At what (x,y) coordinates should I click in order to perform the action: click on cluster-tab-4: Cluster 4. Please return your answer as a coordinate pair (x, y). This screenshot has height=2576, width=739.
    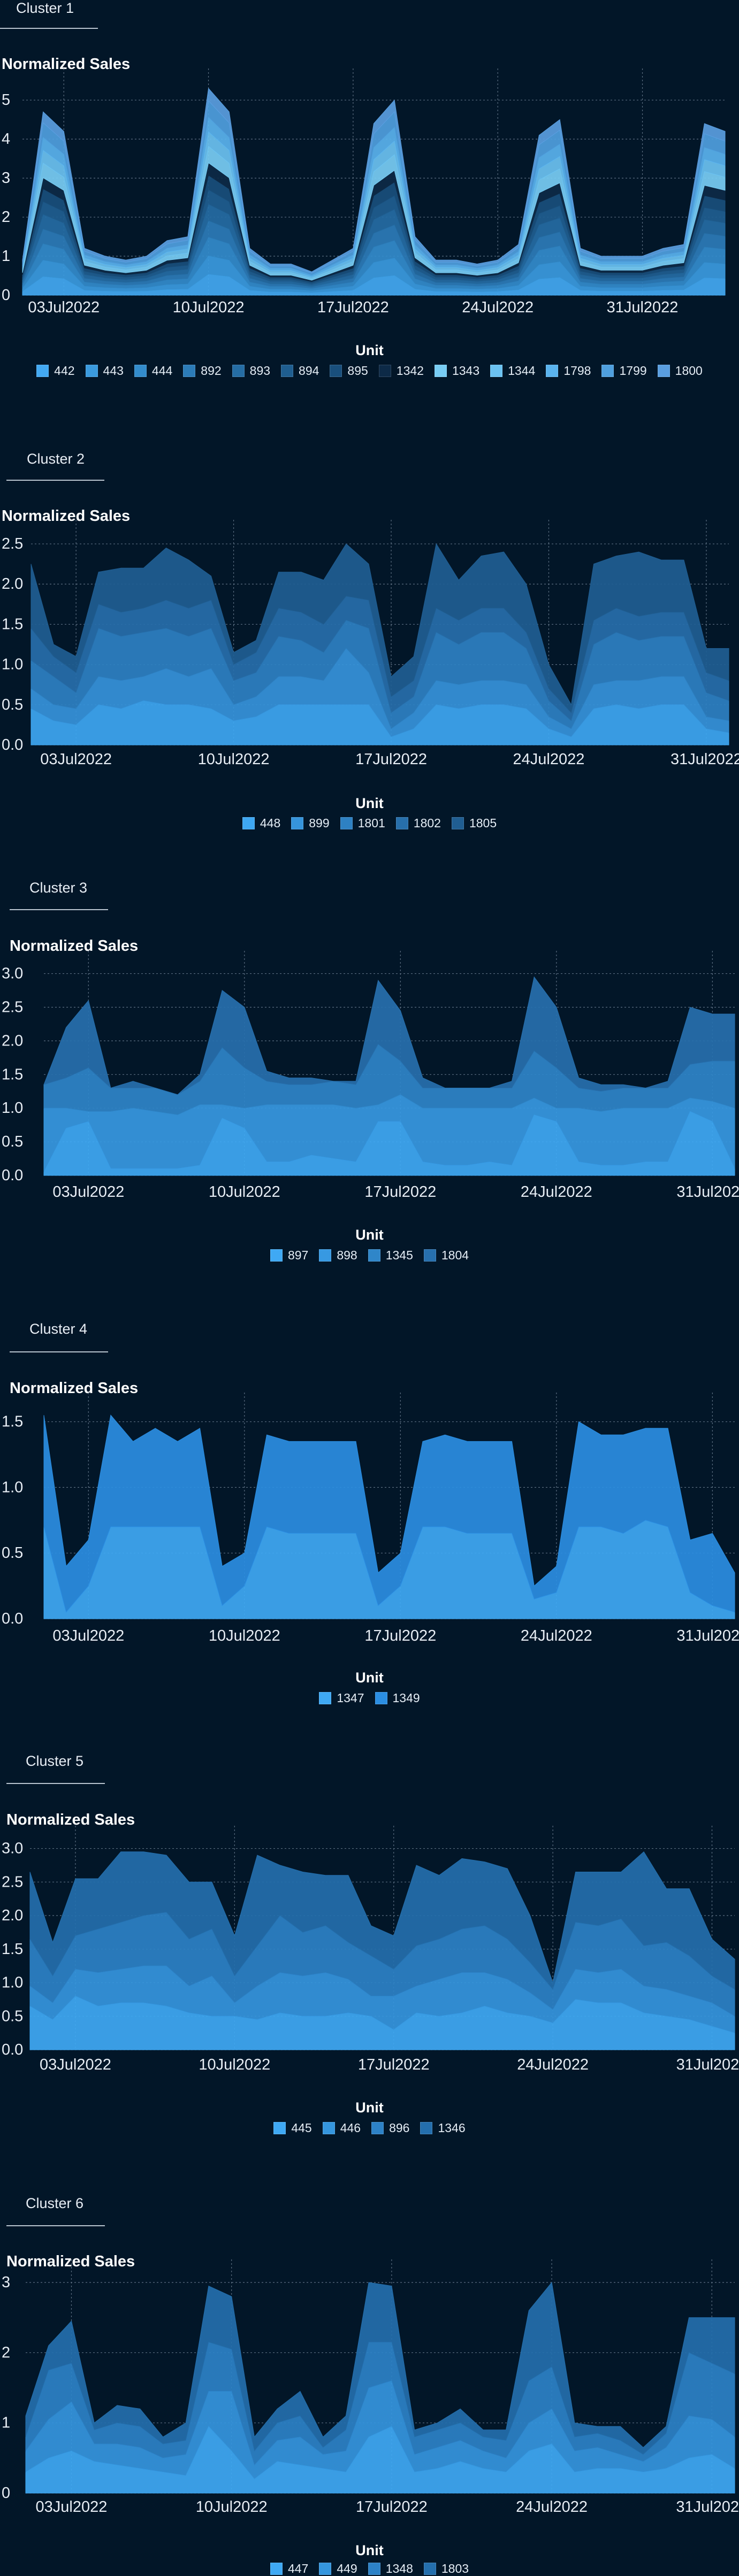
    Looking at the image, I should click on (58, 1329).